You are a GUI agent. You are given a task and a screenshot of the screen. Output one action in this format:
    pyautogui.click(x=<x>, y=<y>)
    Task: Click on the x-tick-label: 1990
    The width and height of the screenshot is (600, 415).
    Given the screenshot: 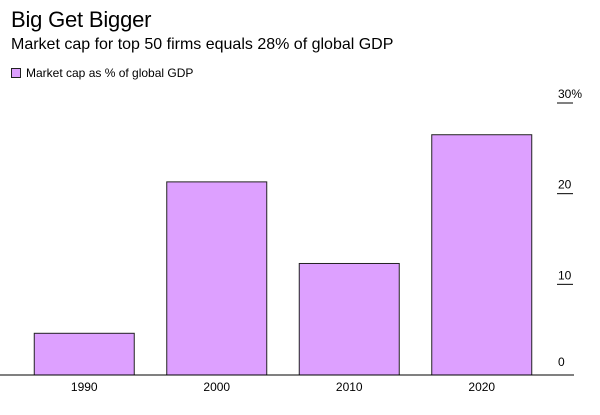 What is the action you would take?
    pyautogui.click(x=84, y=387)
    